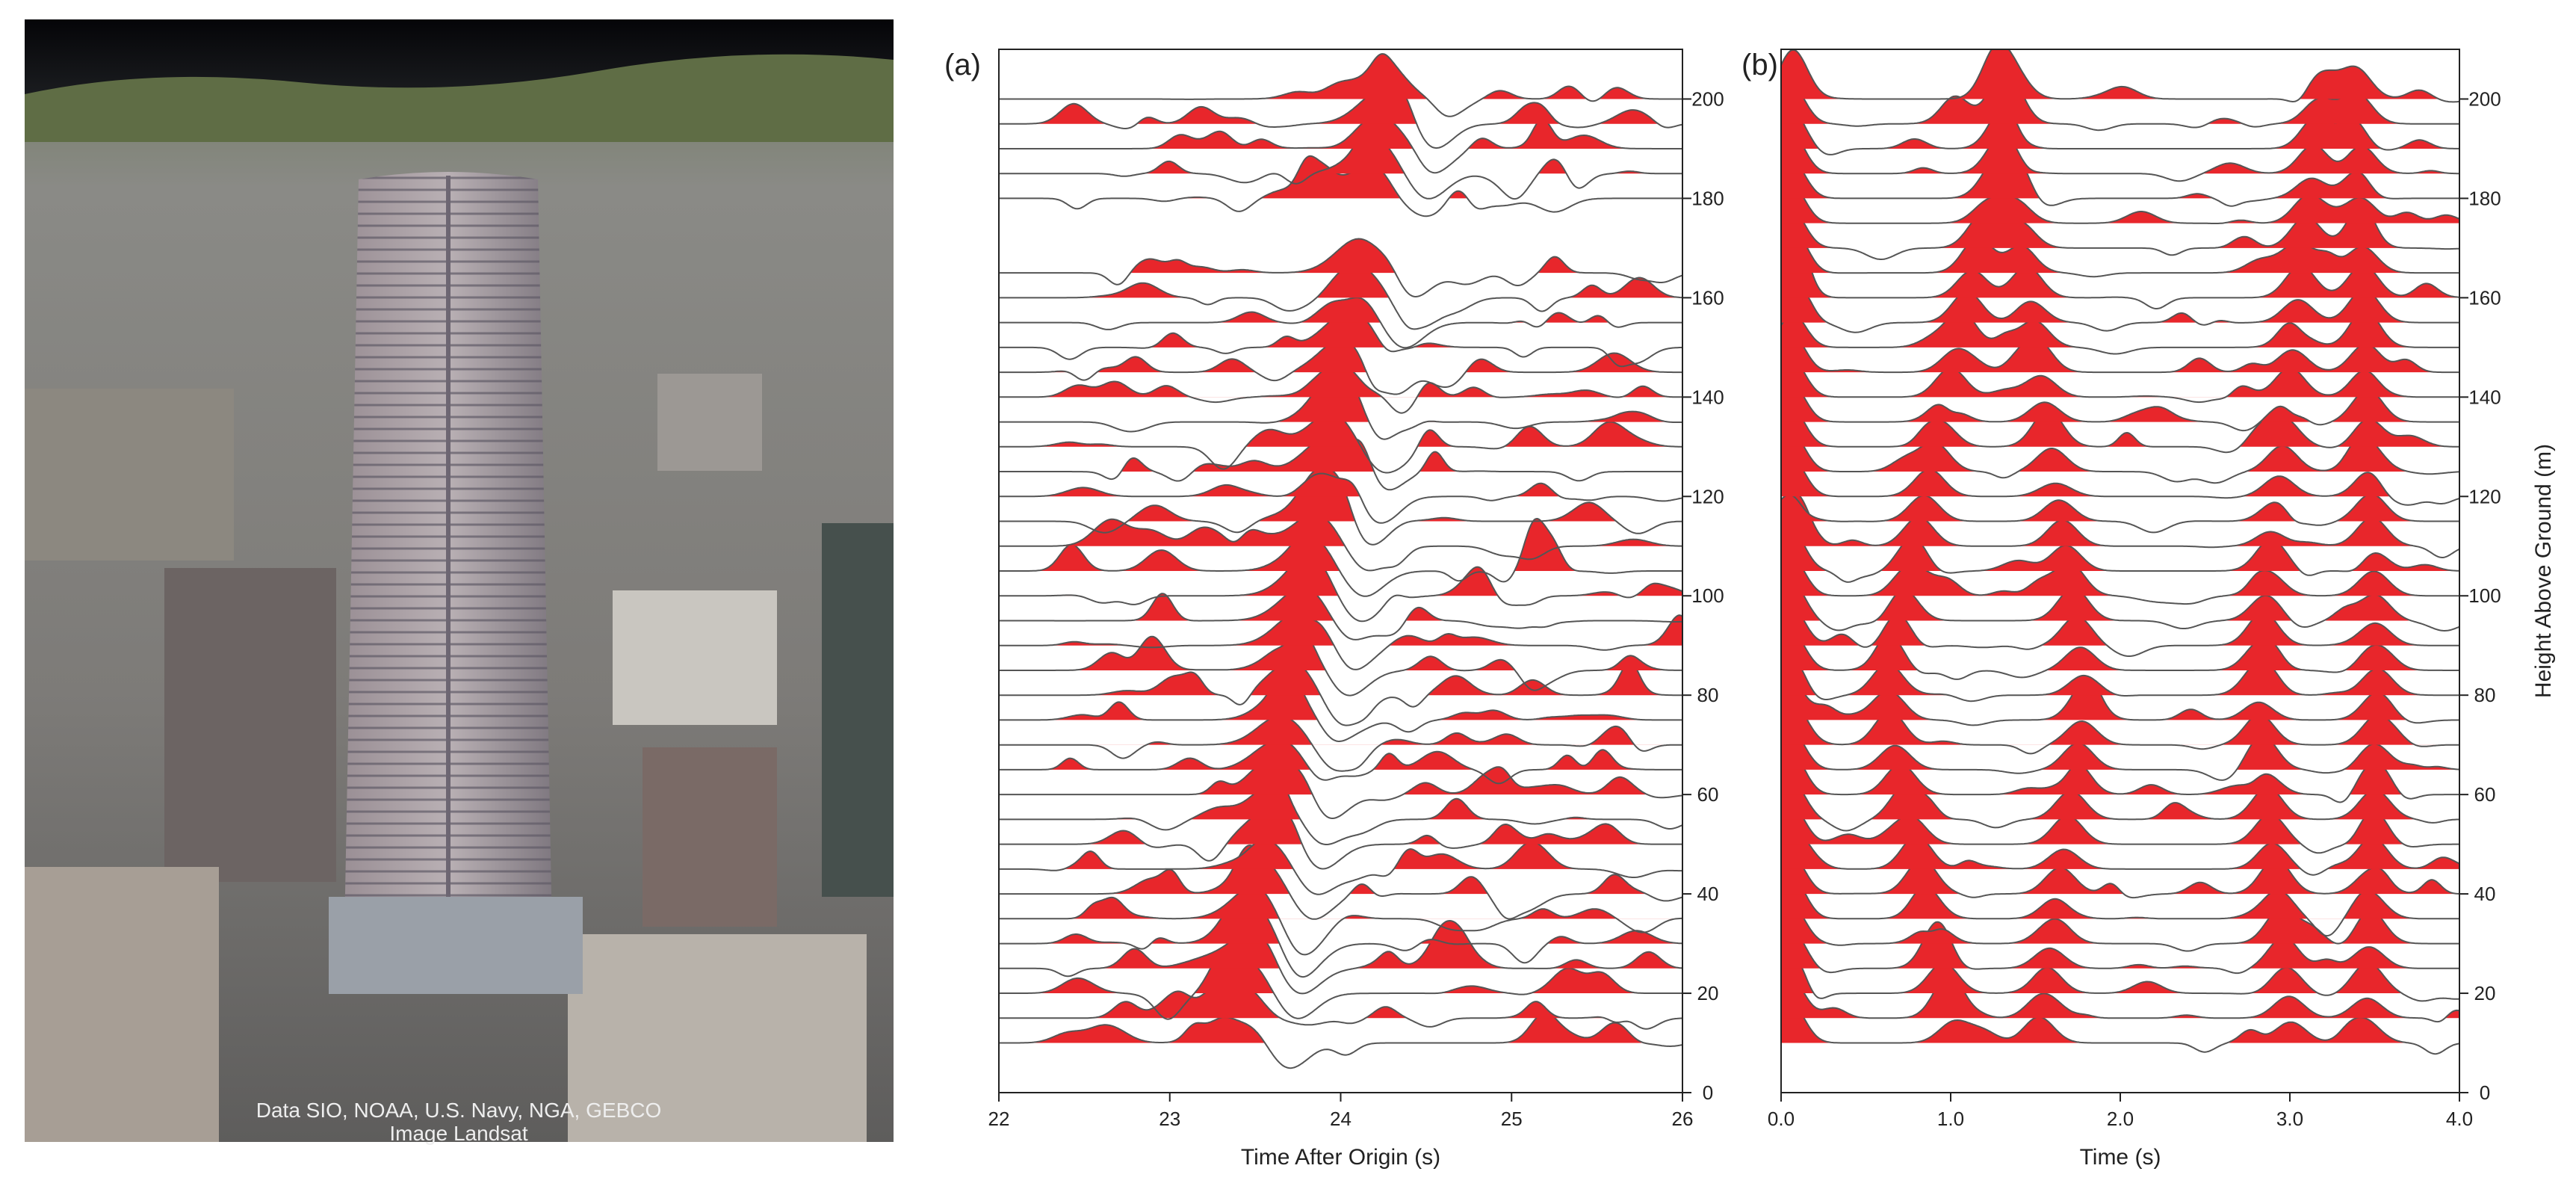 Image resolution: width=2576 pixels, height=1198 pixels. Describe the element at coordinates (1950, 1119) in the screenshot. I see `x-tick-label: 1.0` at that location.